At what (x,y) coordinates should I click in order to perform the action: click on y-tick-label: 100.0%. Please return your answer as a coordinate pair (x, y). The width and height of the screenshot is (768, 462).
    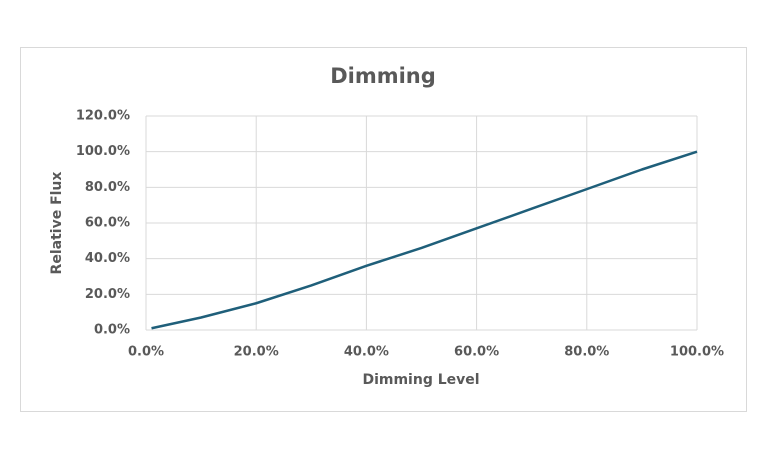
    Looking at the image, I should click on (103, 151).